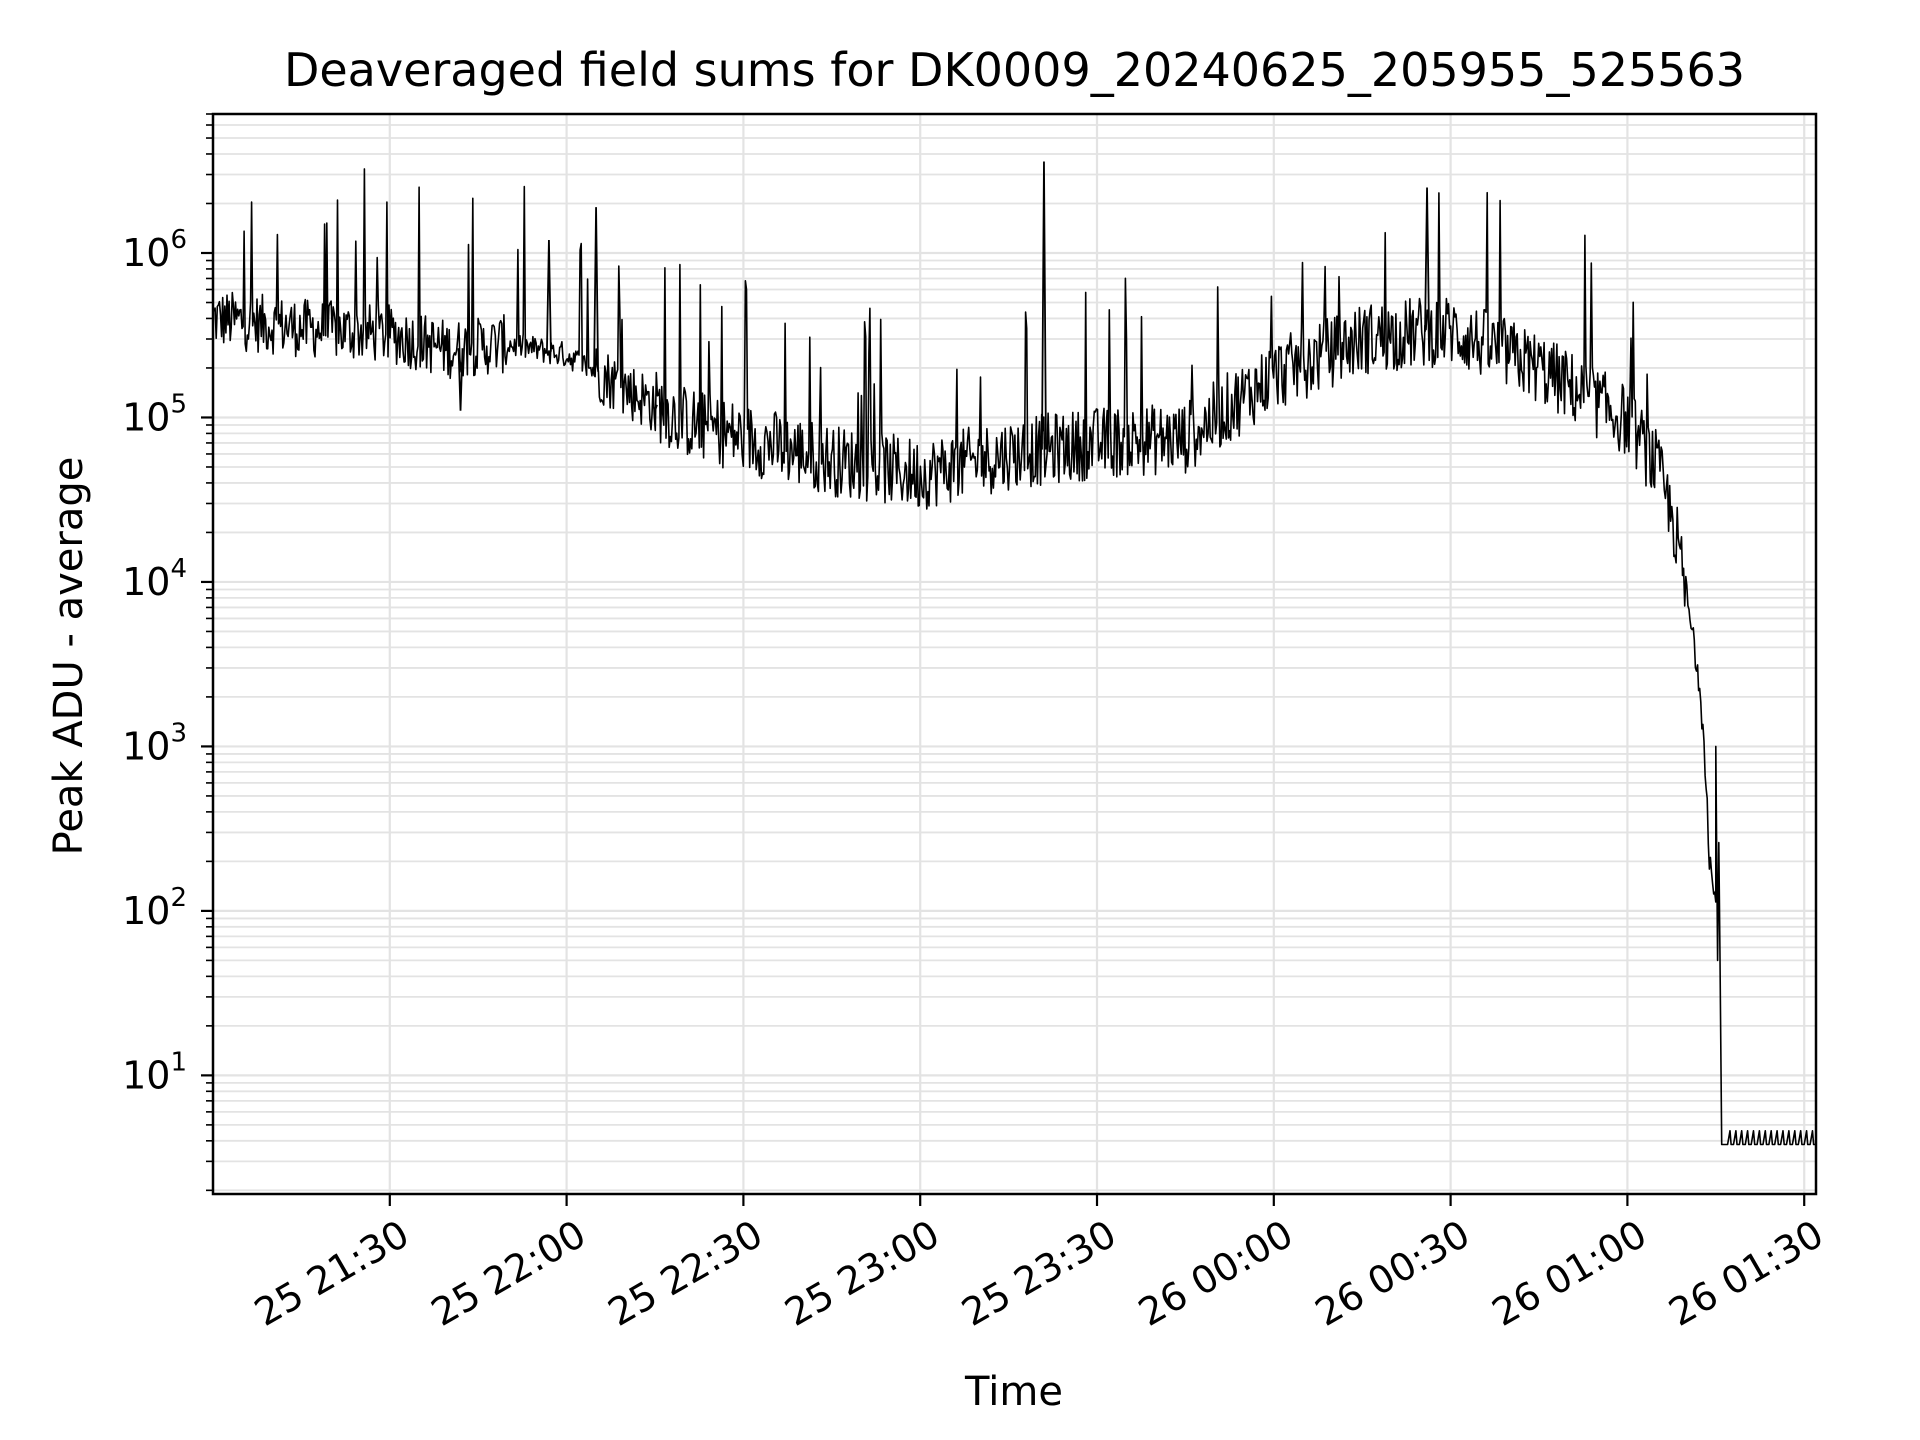 The width and height of the screenshot is (1920, 1440). I want to click on y-tick-exponent: 1, so click(178, 1062).